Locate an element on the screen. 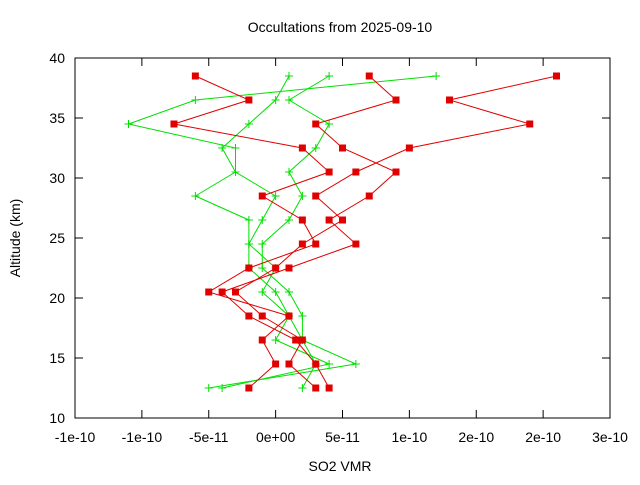 This screenshot has height=485, width=640. y-tick-label: 40 is located at coordinates (57, 58).